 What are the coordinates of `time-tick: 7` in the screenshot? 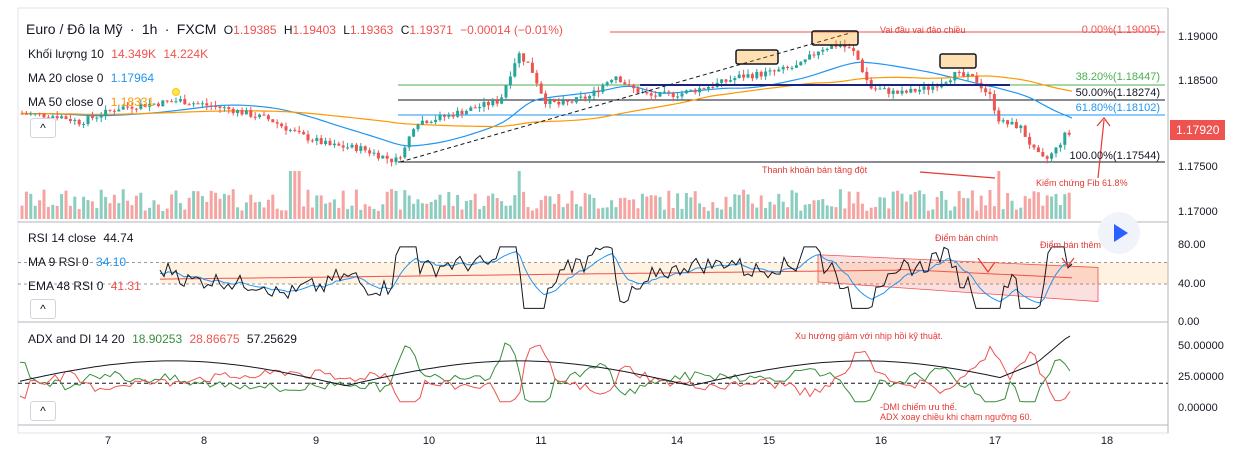 It's located at (108, 441).